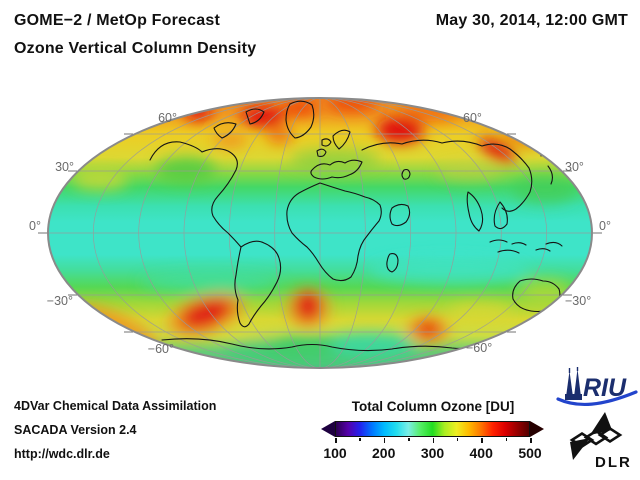  What do you see at coordinates (531, 20) in the screenshot?
I see `timestamp: May 30, 2014, 12:00 GMT` at bounding box center [531, 20].